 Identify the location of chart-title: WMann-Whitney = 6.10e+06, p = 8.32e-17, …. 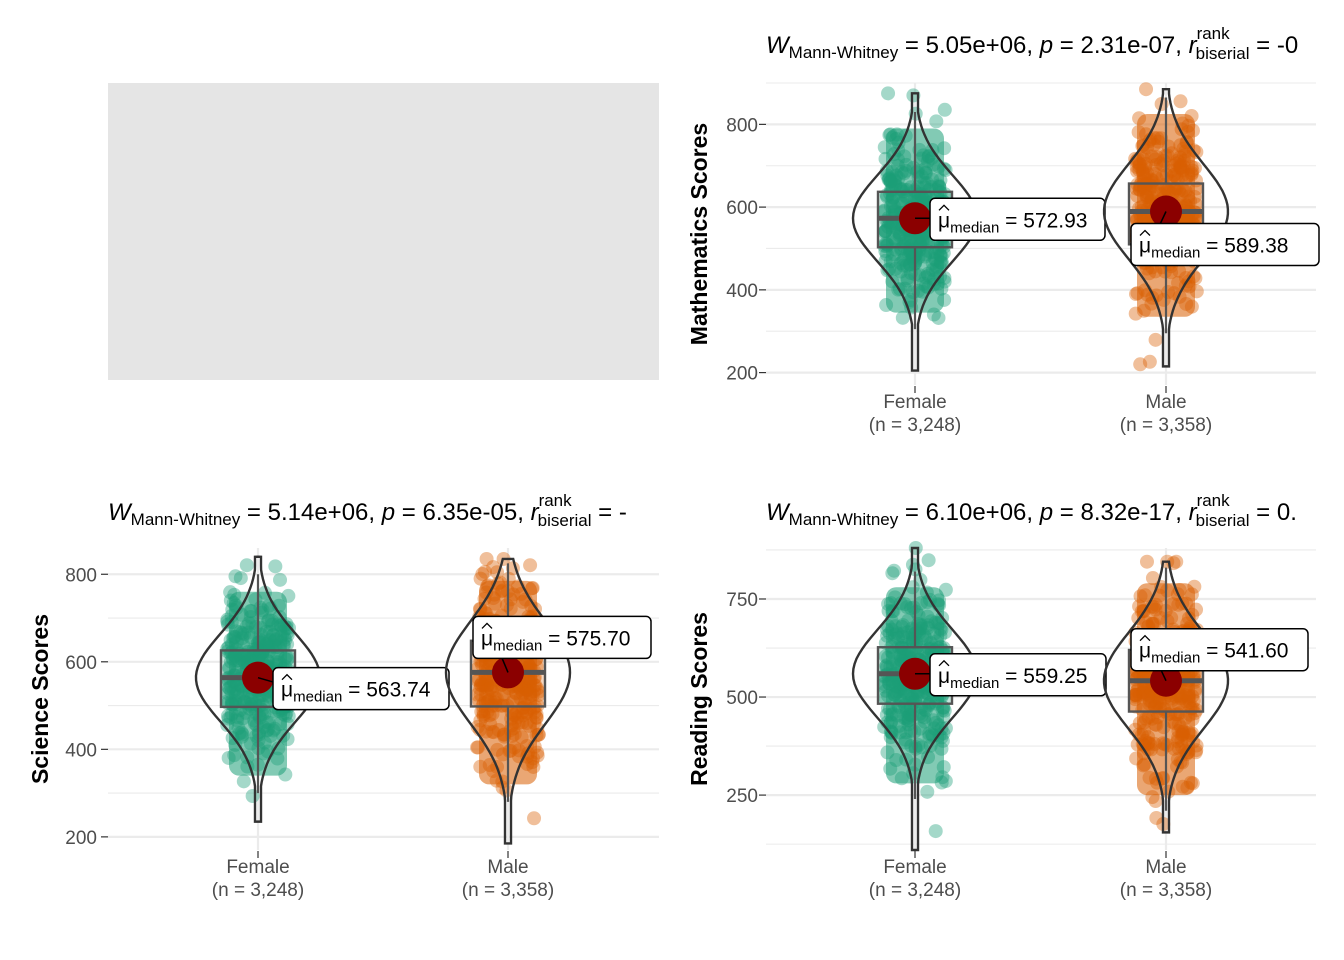
(1031, 510).